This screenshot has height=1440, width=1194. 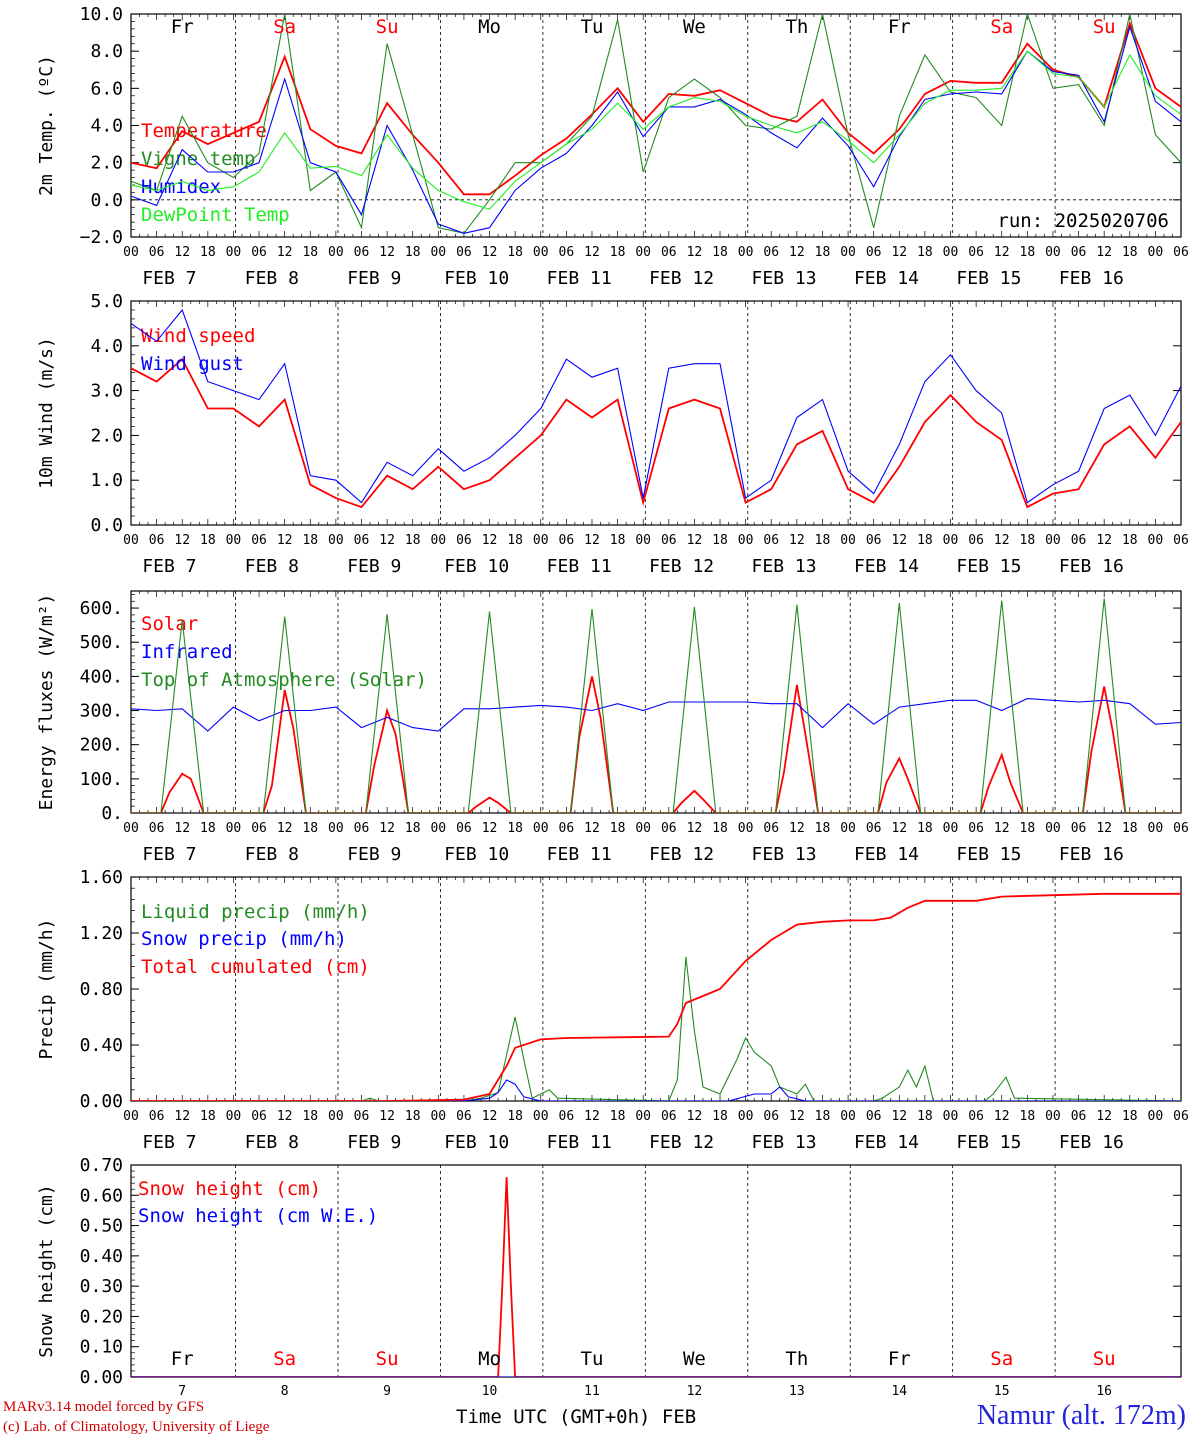 What do you see at coordinates (656, 433) in the screenshot?
I see `series-line-wind-speed` at bounding box center [656, 433].